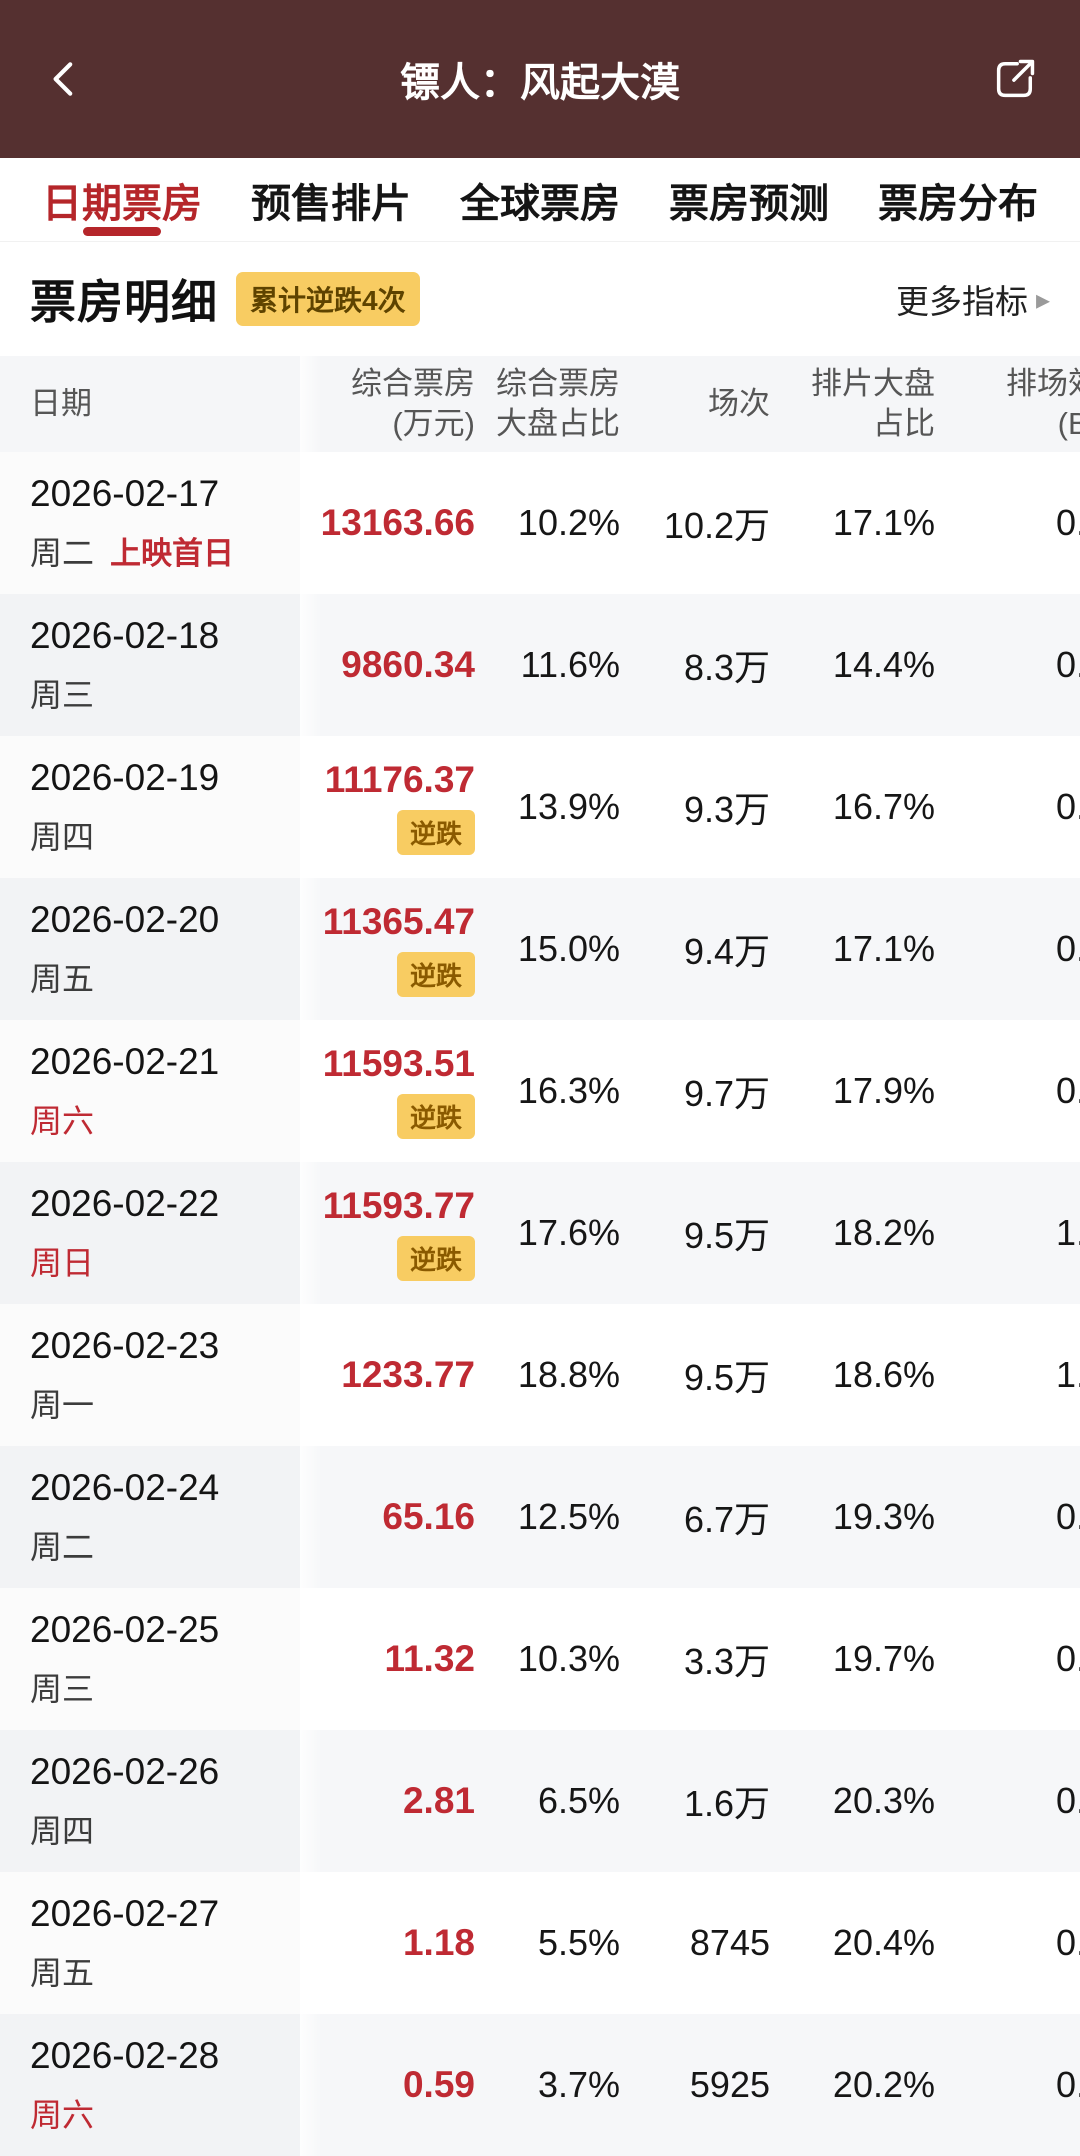 The width and height of the screenshot is (1080, 2156). What do you see at coordinates (387, 1943) in the screenshot?
I see `boxoffice-cell: 1.18 逆跌` at bounding box center [387, 1943].